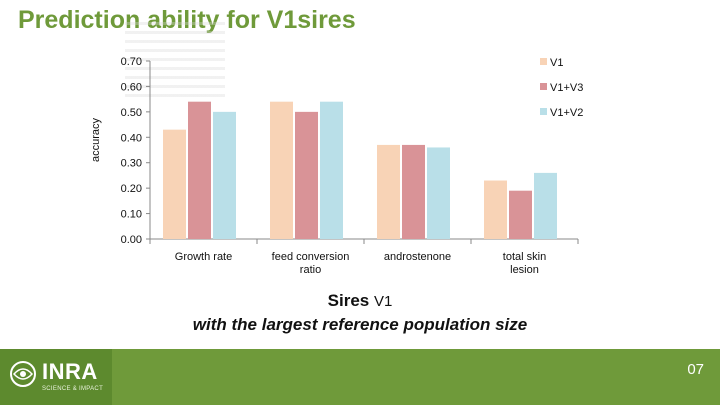  I want to click on y-tick-label: 0.40, so click(131, 138).